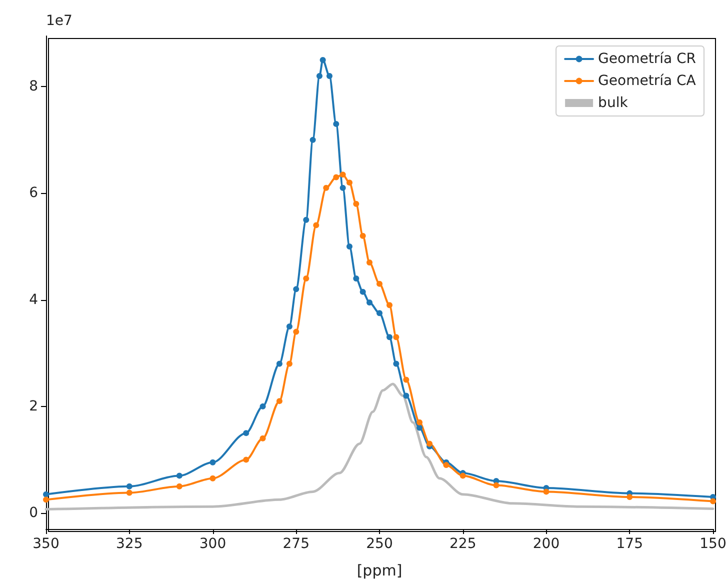  I want to click on legend-label: Geometría CR, so click(647, 59).